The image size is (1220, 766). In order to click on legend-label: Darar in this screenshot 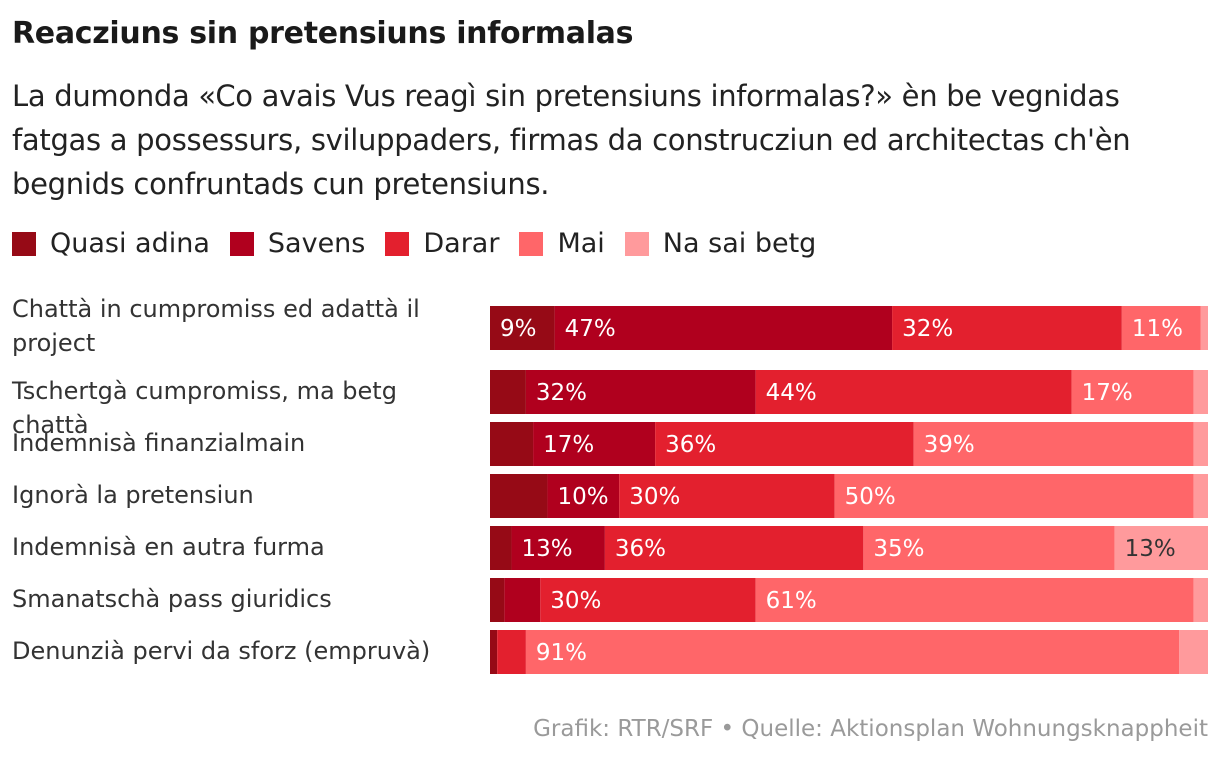, I will do `click(461, 243)`.